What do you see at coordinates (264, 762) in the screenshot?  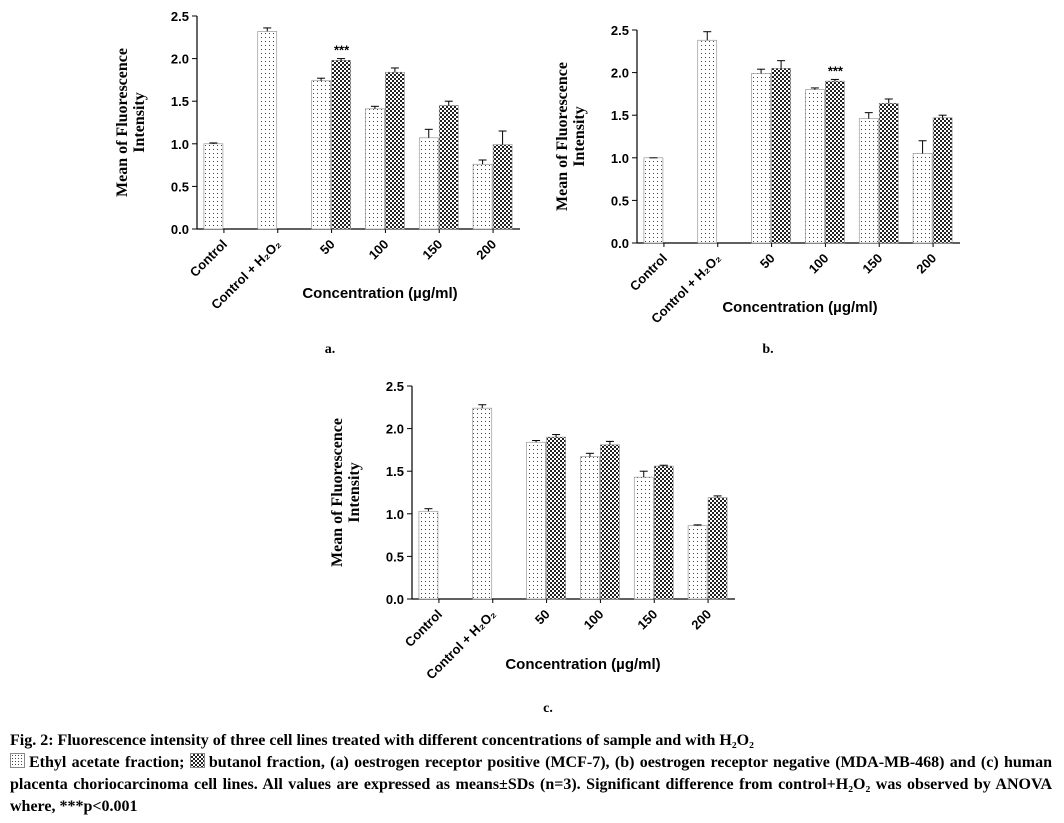 I see `legend-label: butanol fraction` at bounding box center [264, 762].